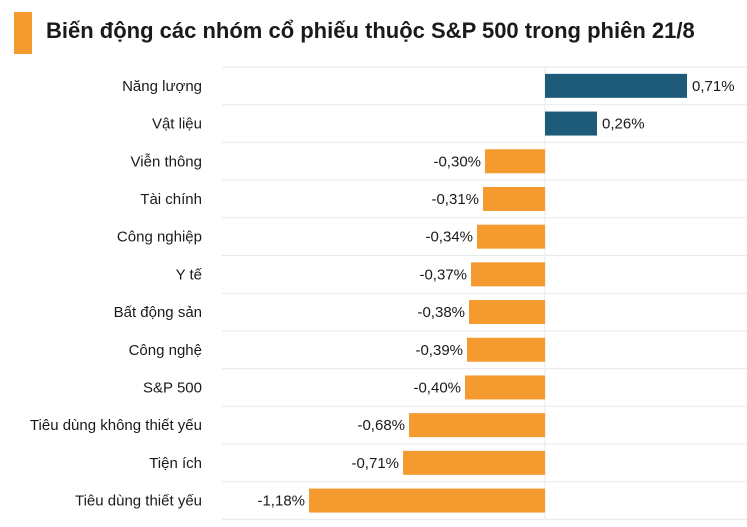 The height and width of the screenshot is (527, 747). Describe the element at coordinates (189, 274) in the screenshot. I see `category-label: Y tế` at that location.